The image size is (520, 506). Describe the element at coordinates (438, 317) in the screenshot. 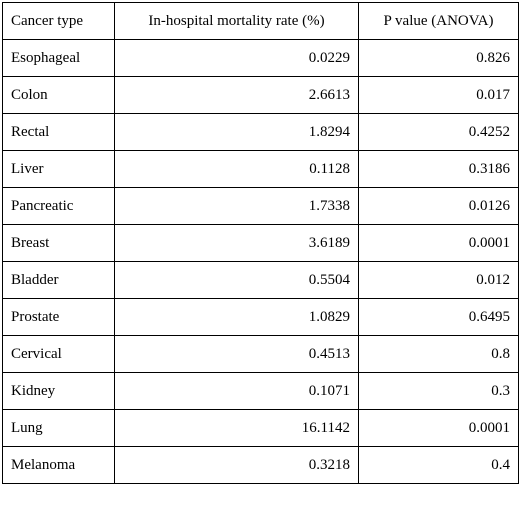

I see `cell-p-value: 0.6495` at that location.